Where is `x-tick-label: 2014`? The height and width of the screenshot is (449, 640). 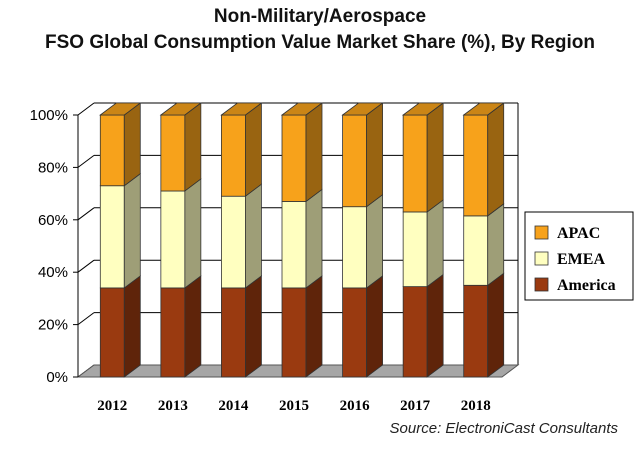
x-tick-label: 2014 is located at coordinates (233, 406).